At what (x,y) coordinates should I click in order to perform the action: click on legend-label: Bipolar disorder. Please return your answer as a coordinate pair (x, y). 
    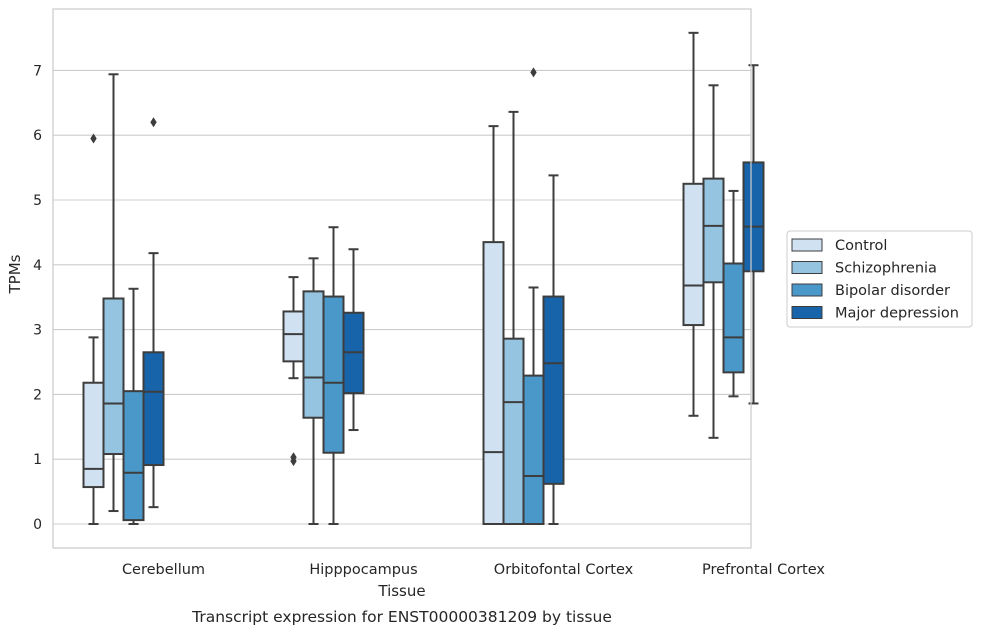
    Looking at the image, I should click on (892, 291).